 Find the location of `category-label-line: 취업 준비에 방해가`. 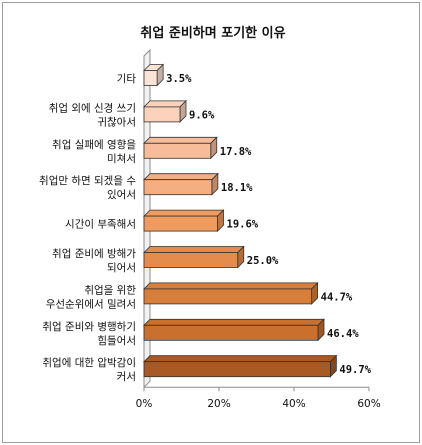

category-label-line: 취업 준비에 방해가 is located at coordinates (94, 253).